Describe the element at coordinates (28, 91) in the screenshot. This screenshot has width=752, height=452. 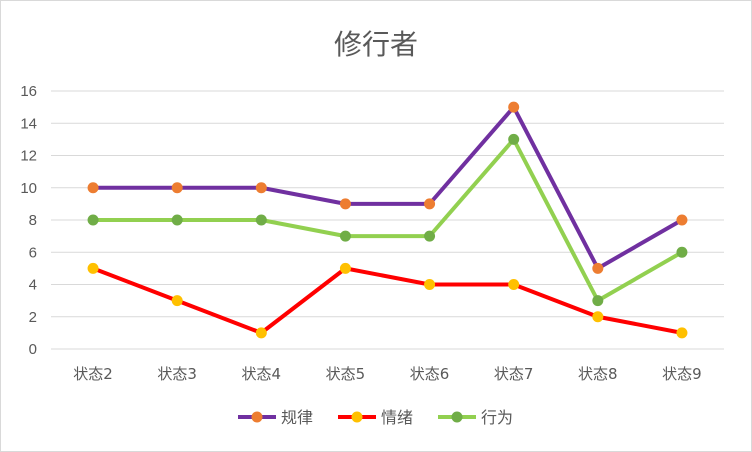
I see `y-tick-label: 16` at that location.